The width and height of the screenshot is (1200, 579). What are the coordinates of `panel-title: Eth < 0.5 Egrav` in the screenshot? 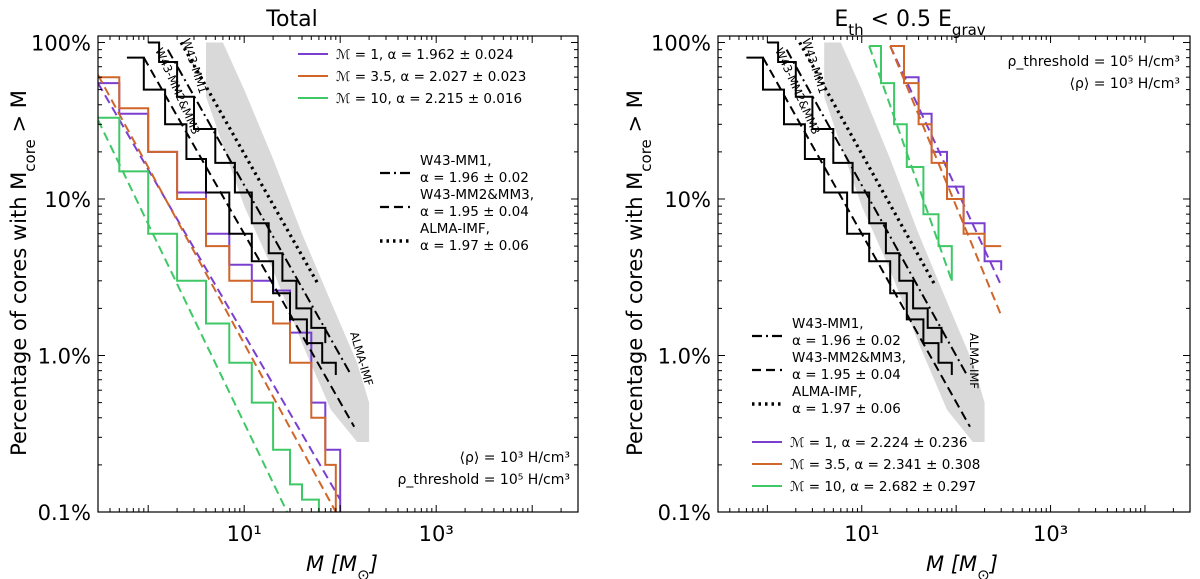 It's located at (909, 23).